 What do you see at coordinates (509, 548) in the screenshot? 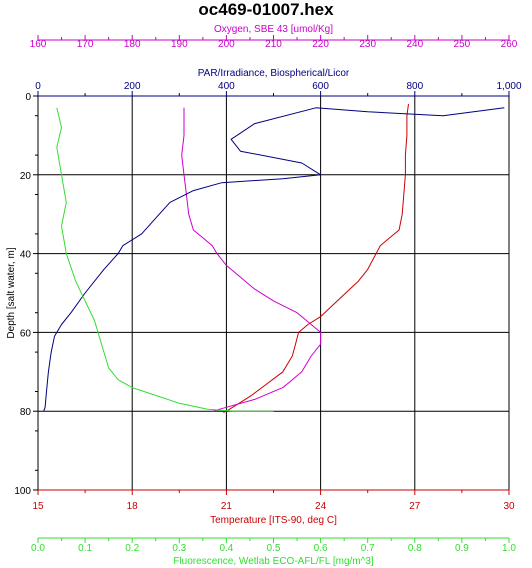
I see `x-tick-label-fluorescence: 1.0` at bounding box center [509, 548].